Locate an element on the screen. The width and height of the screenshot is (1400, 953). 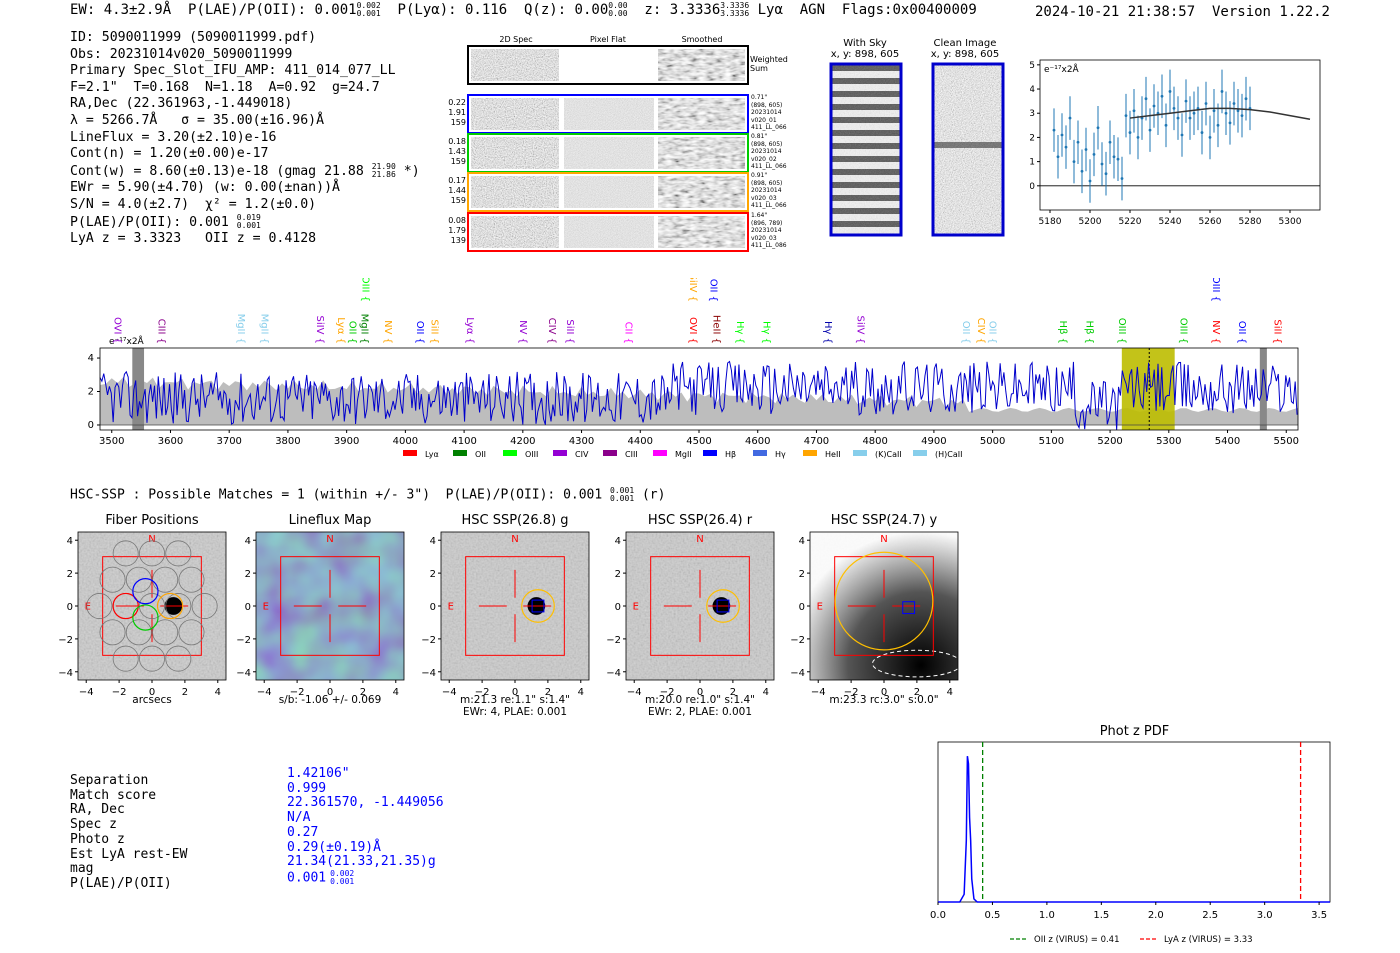
emission-line-label: Lyα { is located at coordinates (469, 330).